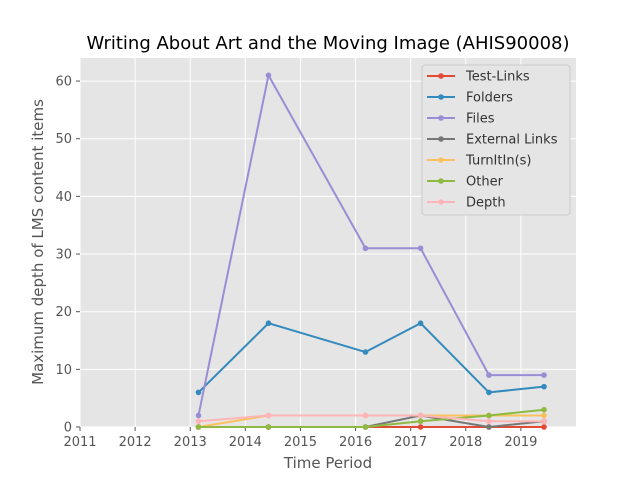  I want to click on x-tick-label: 2019, so click(520, 442).